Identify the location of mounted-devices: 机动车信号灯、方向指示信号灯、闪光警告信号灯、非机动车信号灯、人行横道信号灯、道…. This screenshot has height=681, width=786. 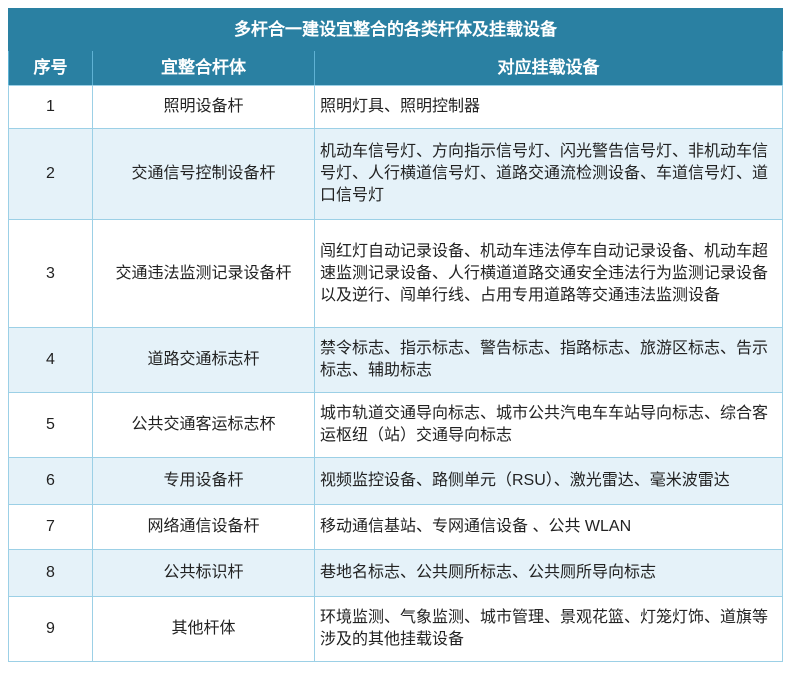
(548, 174).